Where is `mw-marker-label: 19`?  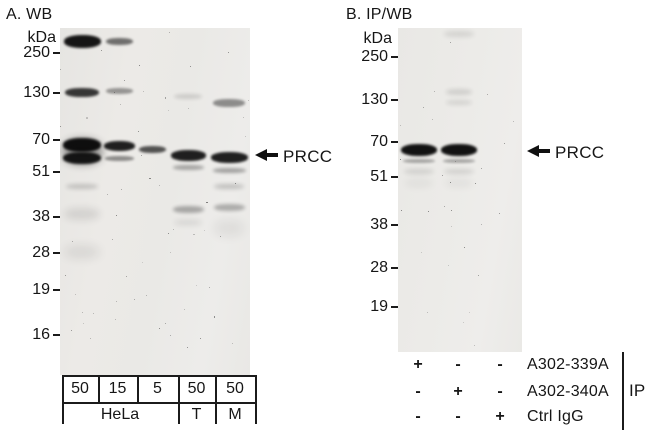
mw-marker-label: 19 is located at coordinates (379, 306).